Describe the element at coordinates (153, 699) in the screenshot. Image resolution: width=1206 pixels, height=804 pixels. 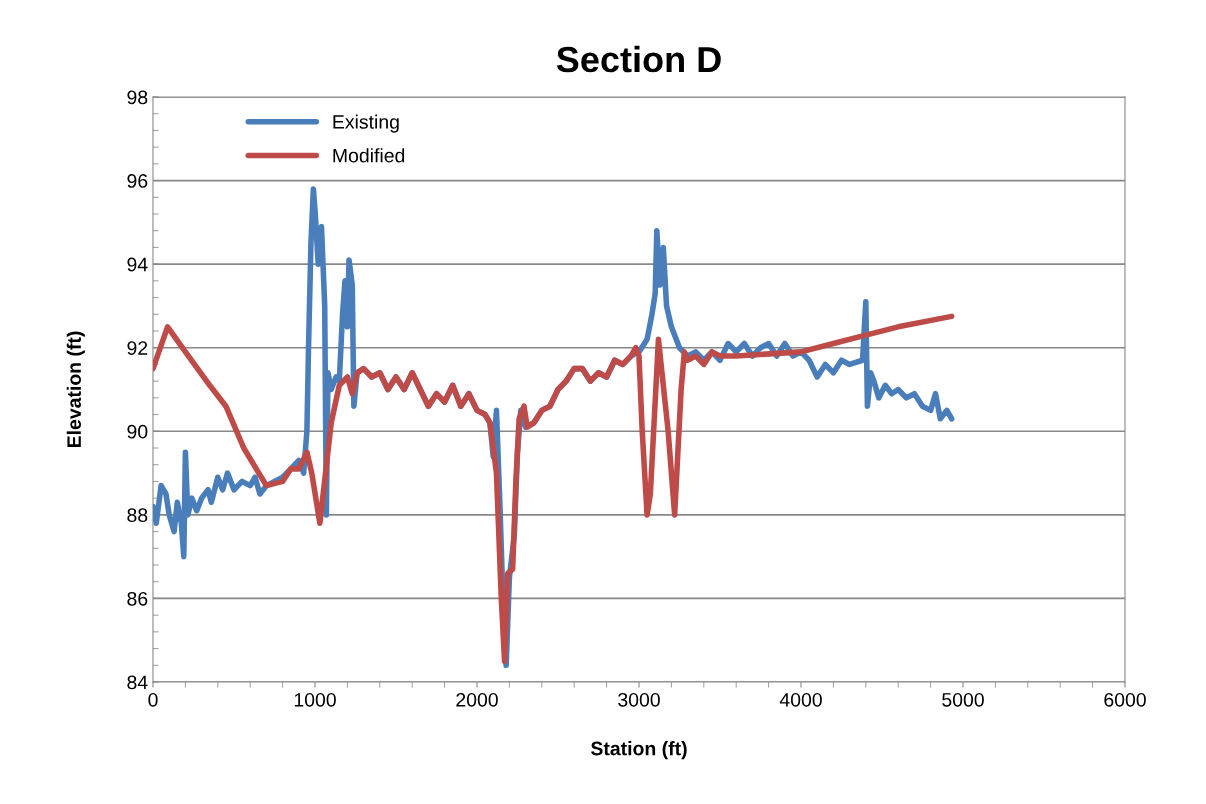
I see `x-tick-label: 0` at that location.